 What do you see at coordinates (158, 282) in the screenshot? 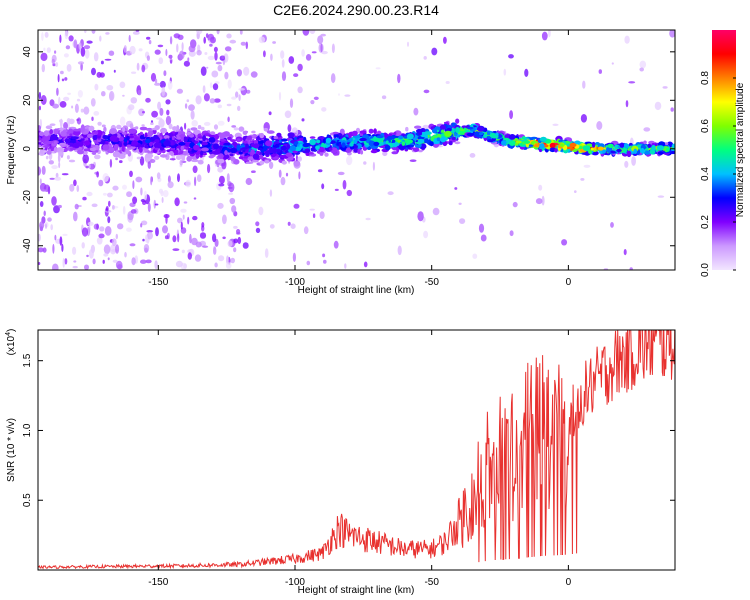
I see `x-tick-label: -150` at bounding box center [158, 282].